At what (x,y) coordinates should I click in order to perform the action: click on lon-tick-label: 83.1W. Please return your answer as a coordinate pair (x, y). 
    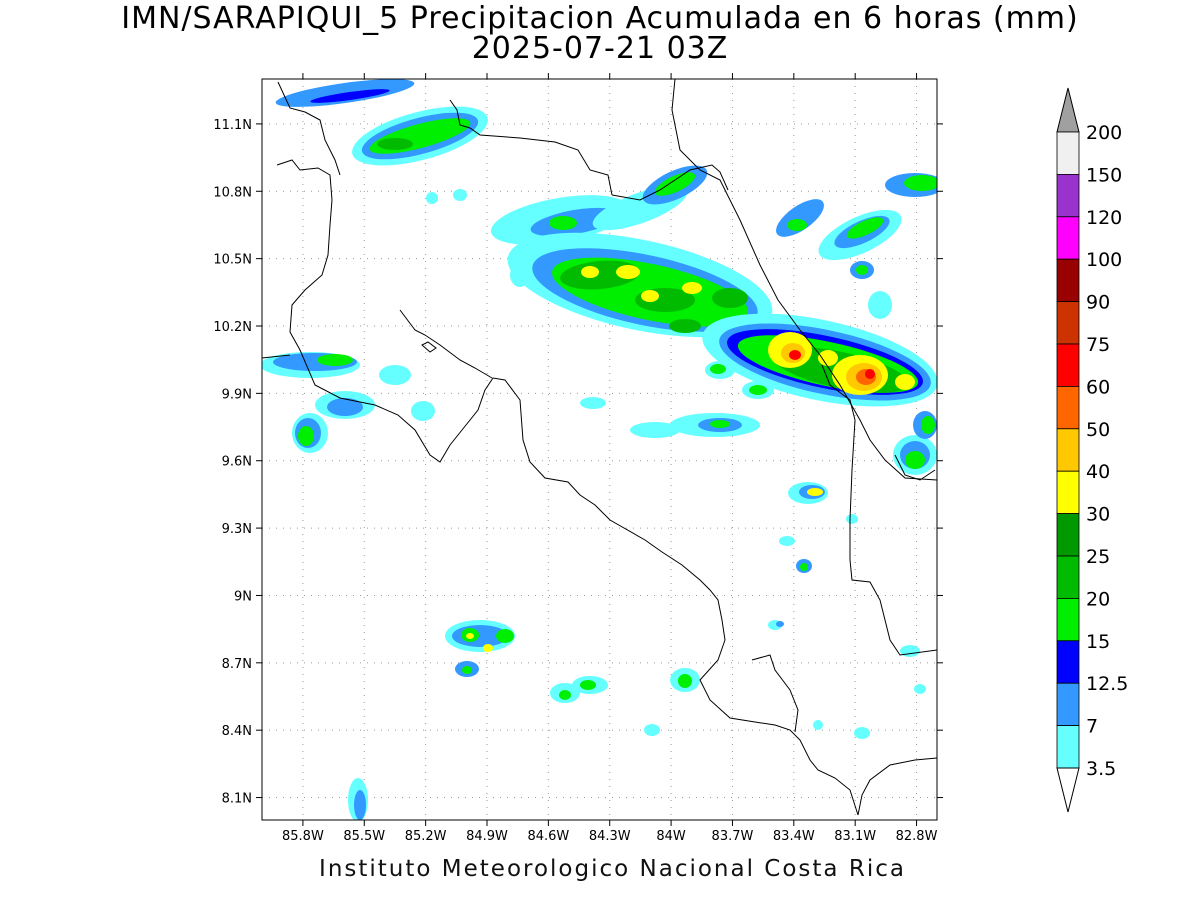
    Looking at the image, I should click on (855, 836).